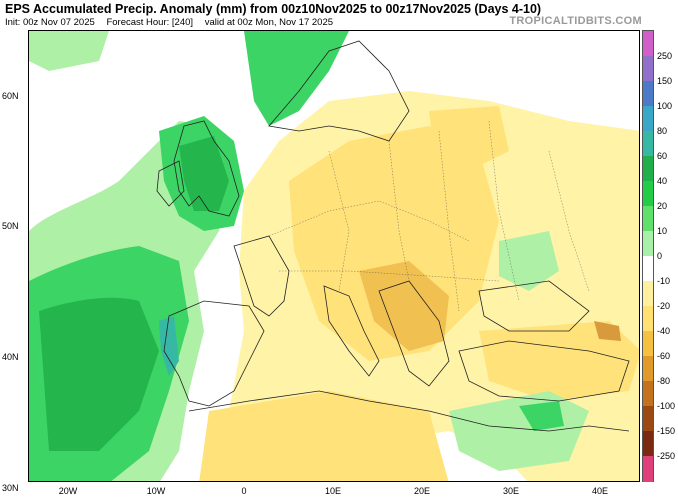  Describe the element at coordinates (244, 491) in the screenshot. I see `lon-label-0: 0` at that location.